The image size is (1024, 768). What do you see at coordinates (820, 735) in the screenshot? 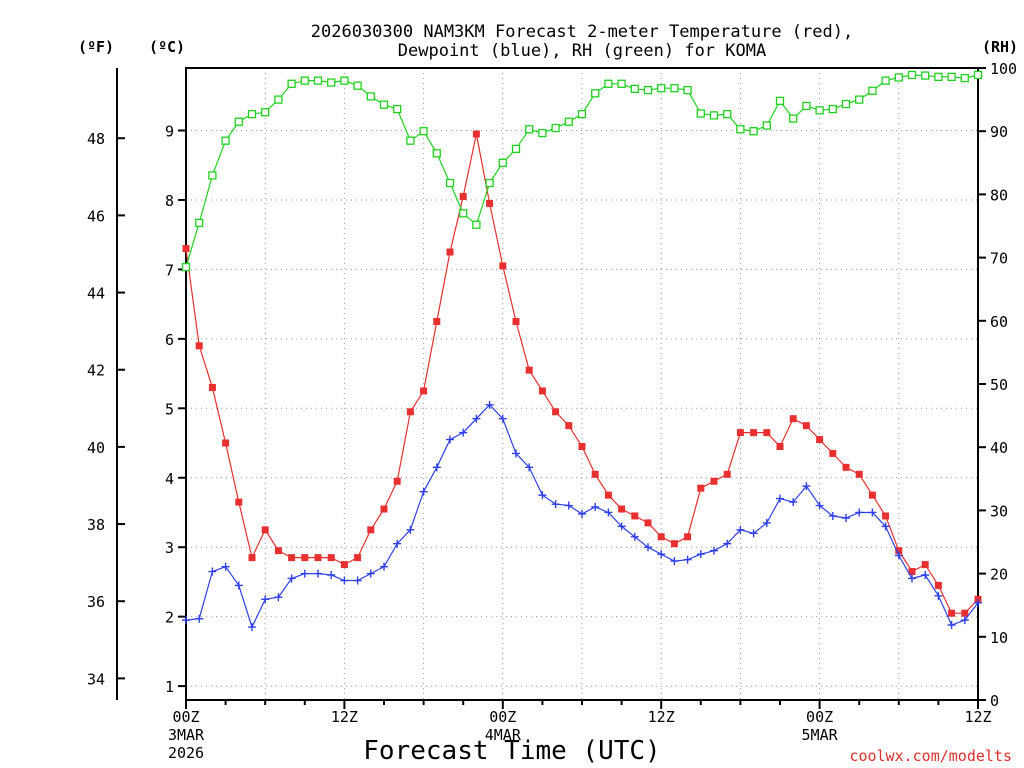
I see `x-tick-date-label: 5MAR` at bounding box center [820, 735].